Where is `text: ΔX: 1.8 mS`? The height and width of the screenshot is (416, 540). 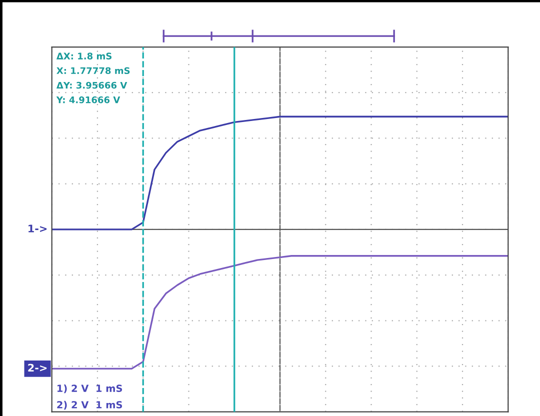 text: ΔX: 1.8 mS is located at coordinates (84, 56).